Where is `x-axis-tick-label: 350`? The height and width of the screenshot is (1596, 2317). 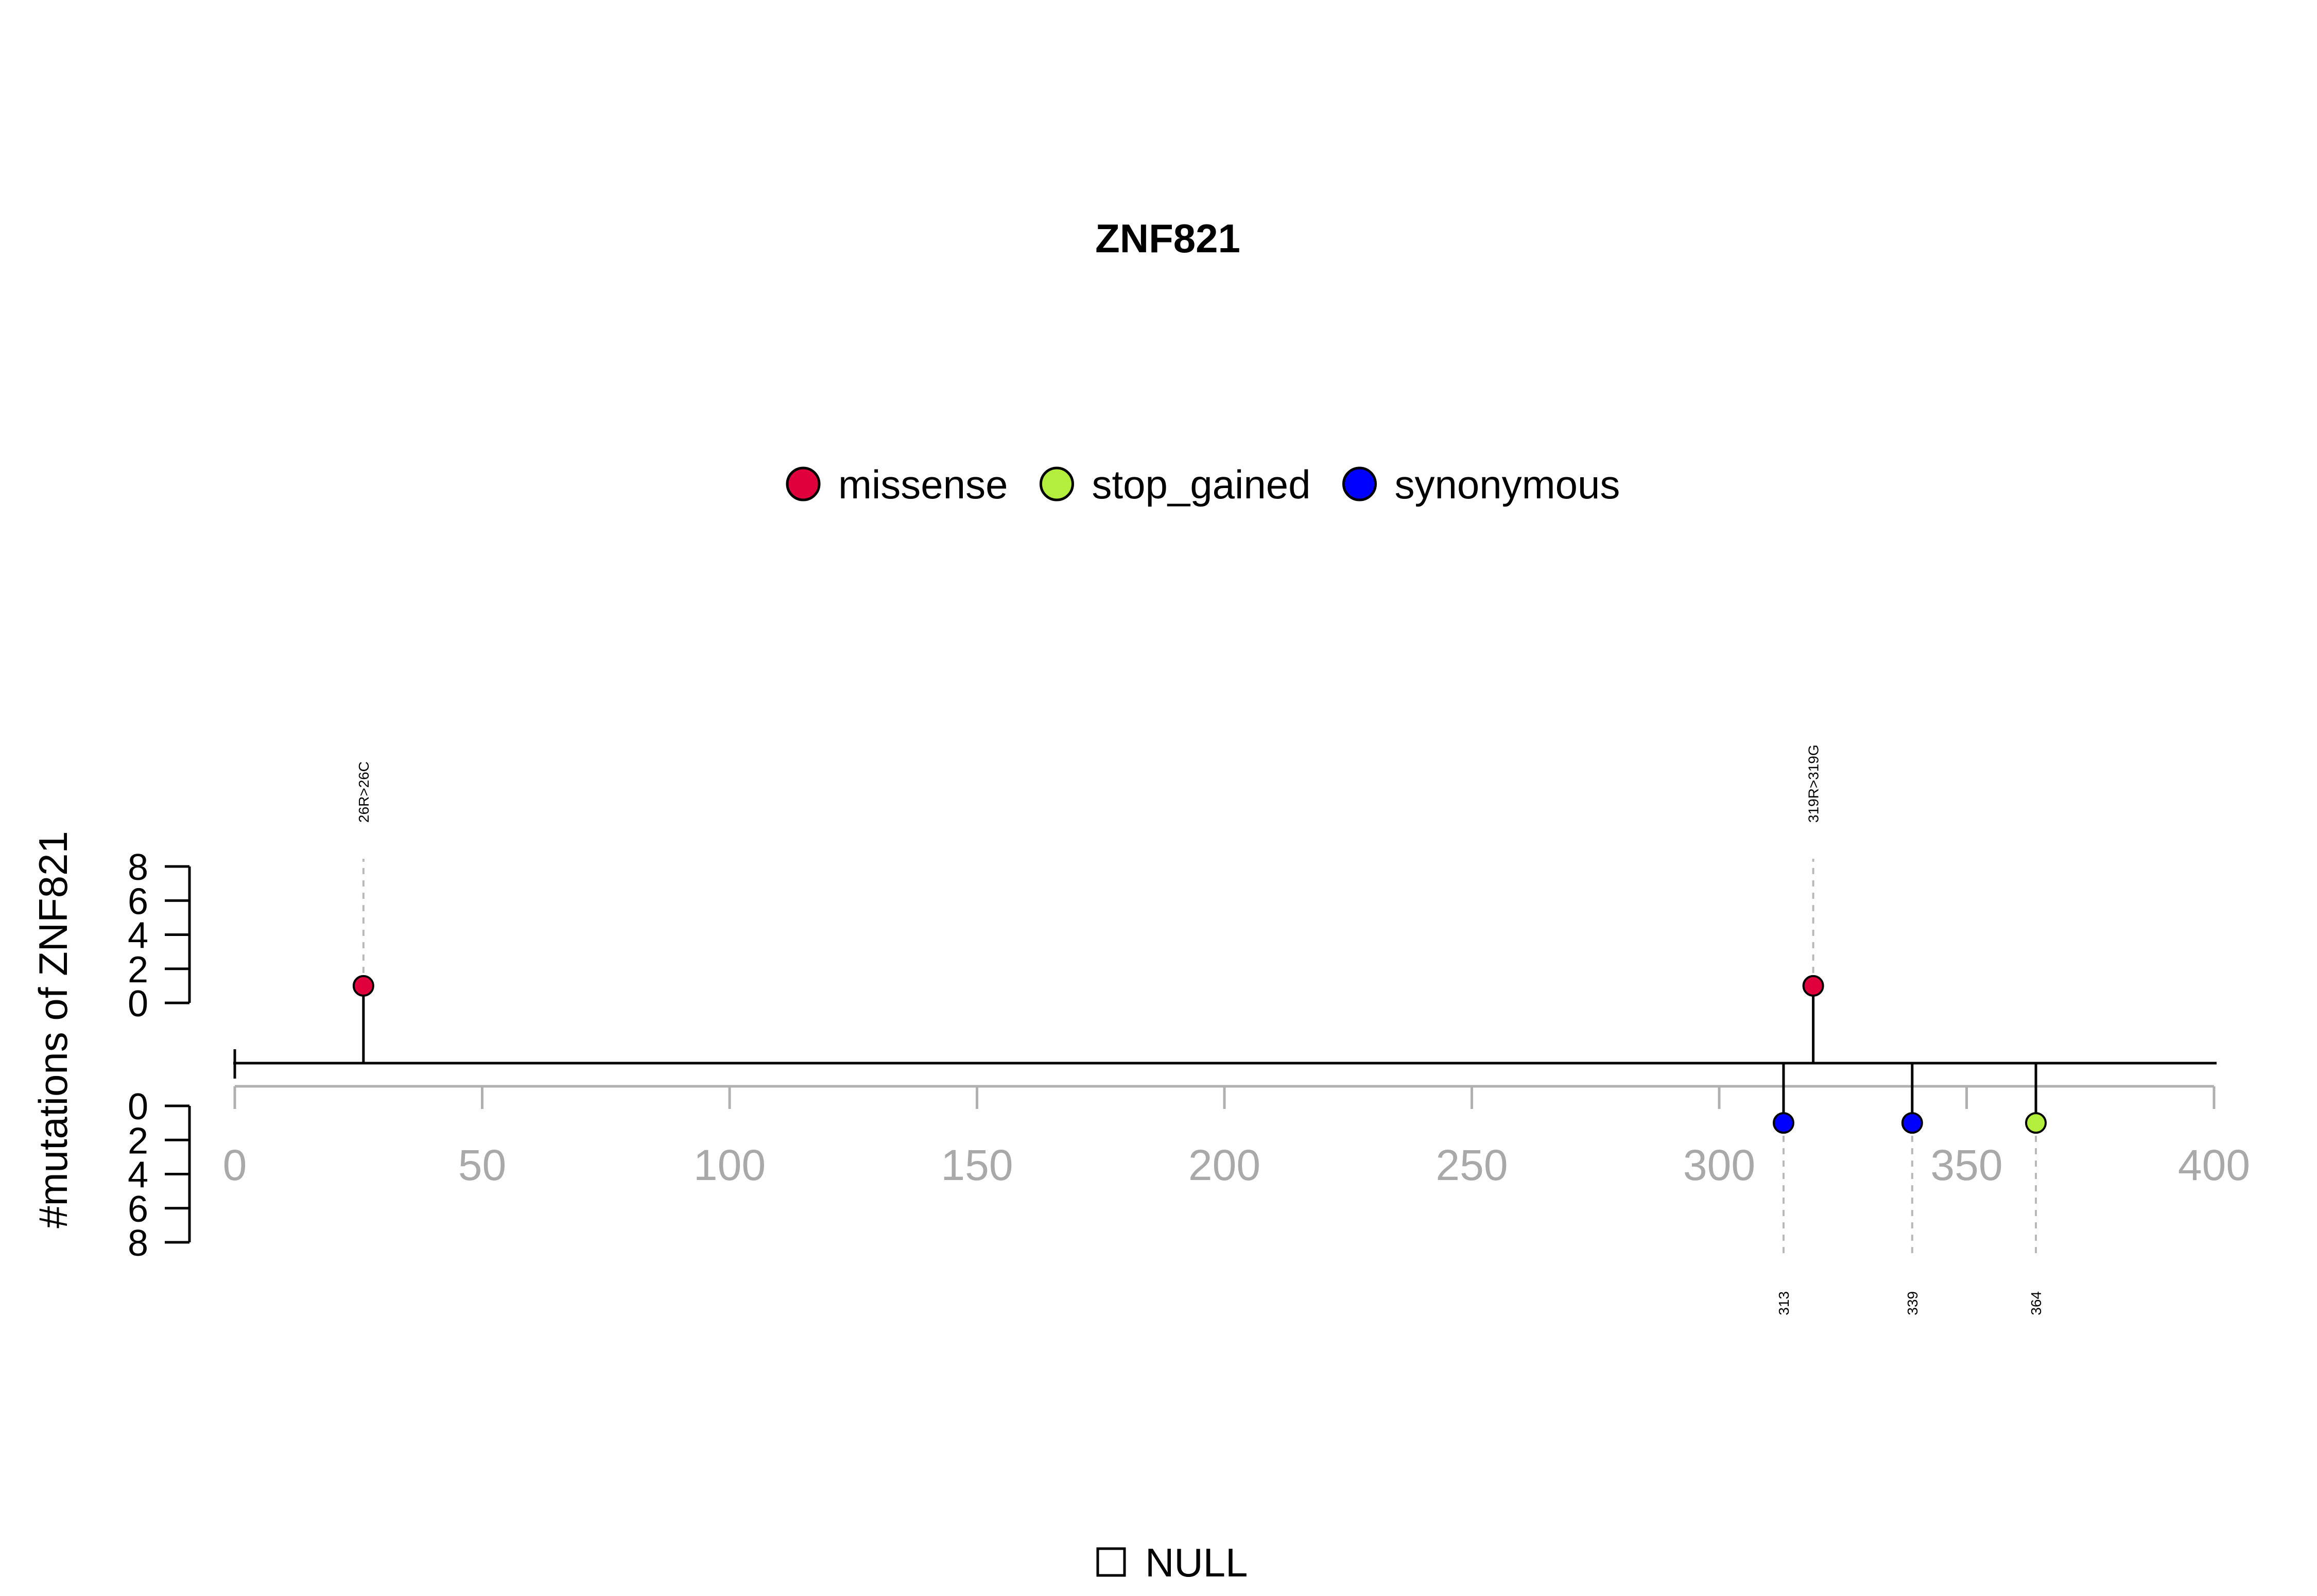 x-axis-tick-label: 350 is located at coordinates (1966, 1165).